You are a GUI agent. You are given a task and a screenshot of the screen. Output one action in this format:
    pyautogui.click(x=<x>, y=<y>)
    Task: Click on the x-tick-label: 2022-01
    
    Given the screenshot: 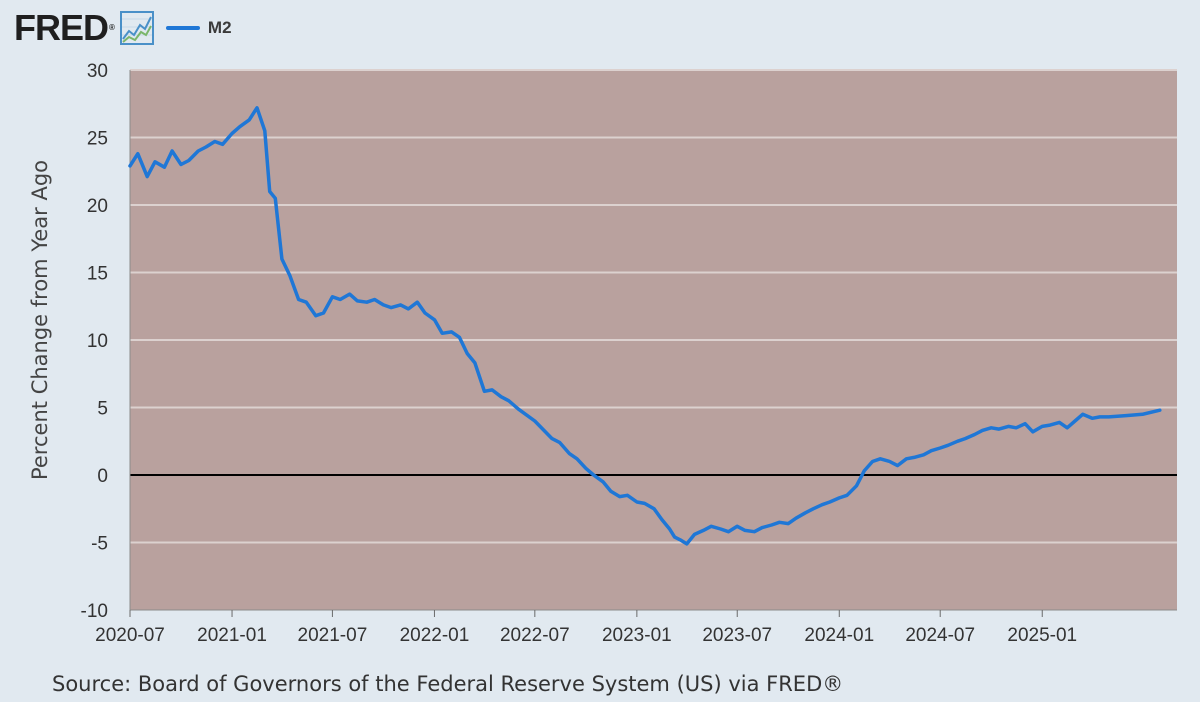 What is the action you would take?
    pyautogui.click(x=435, y=635)
    